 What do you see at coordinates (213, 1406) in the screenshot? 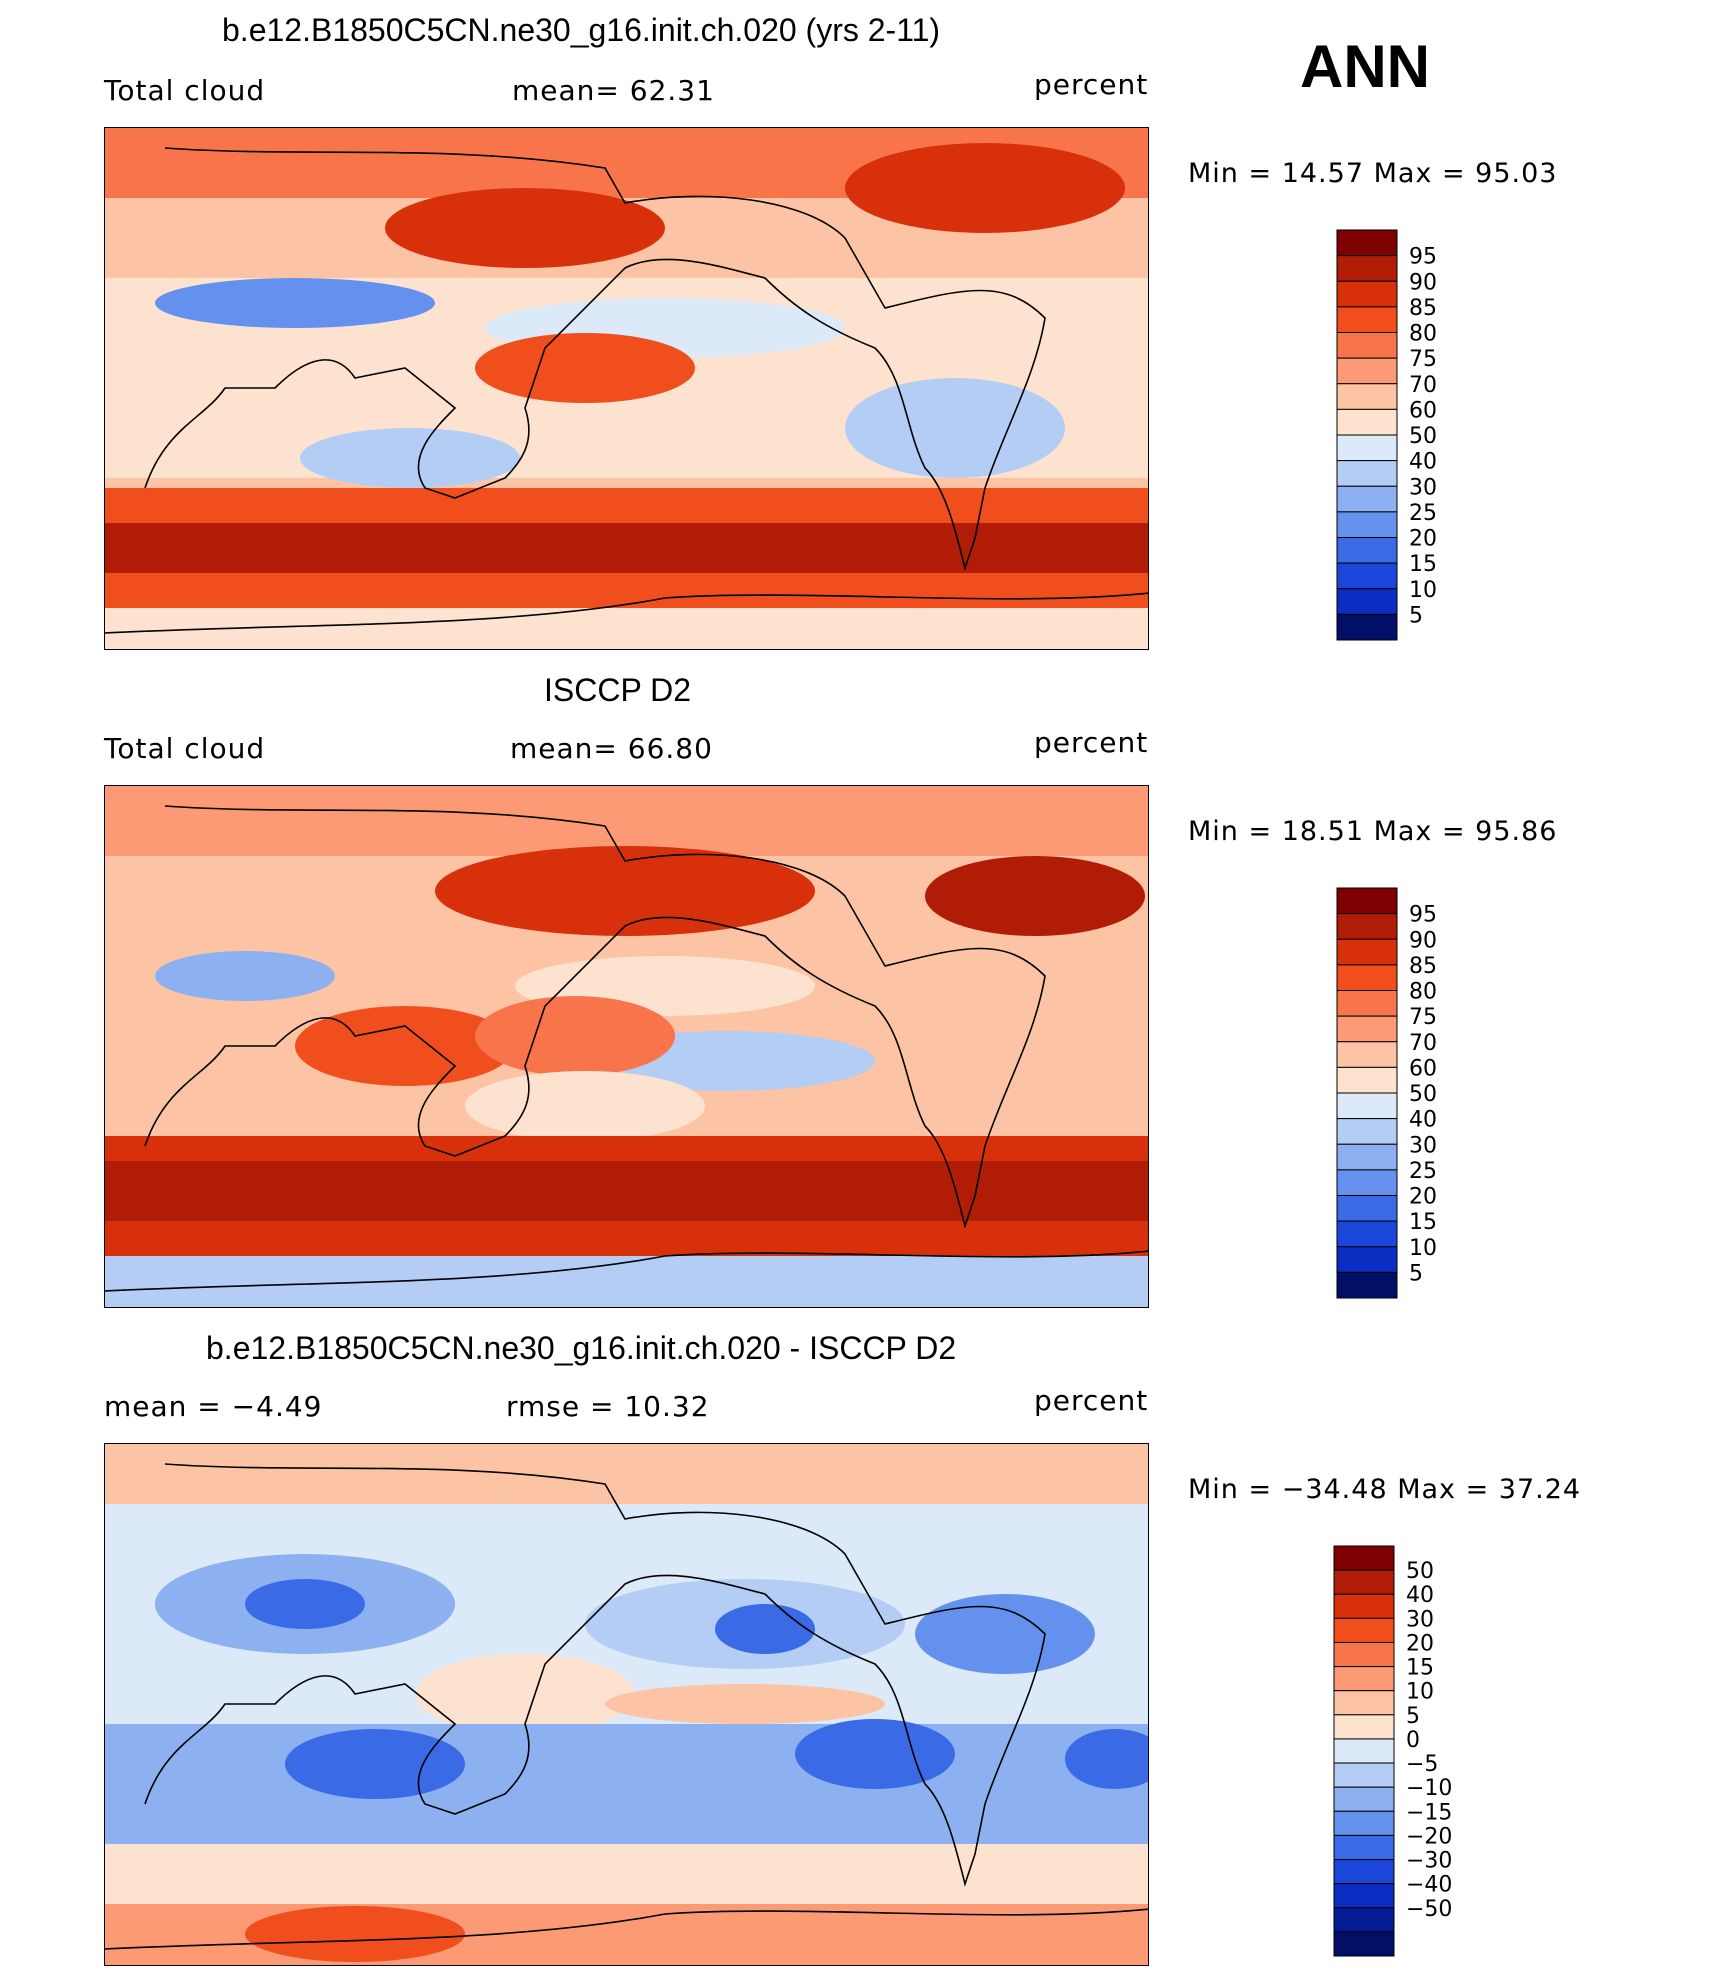
I see `panel-diff-mean: mean = −4.49` at bounding box center [213, 1406].